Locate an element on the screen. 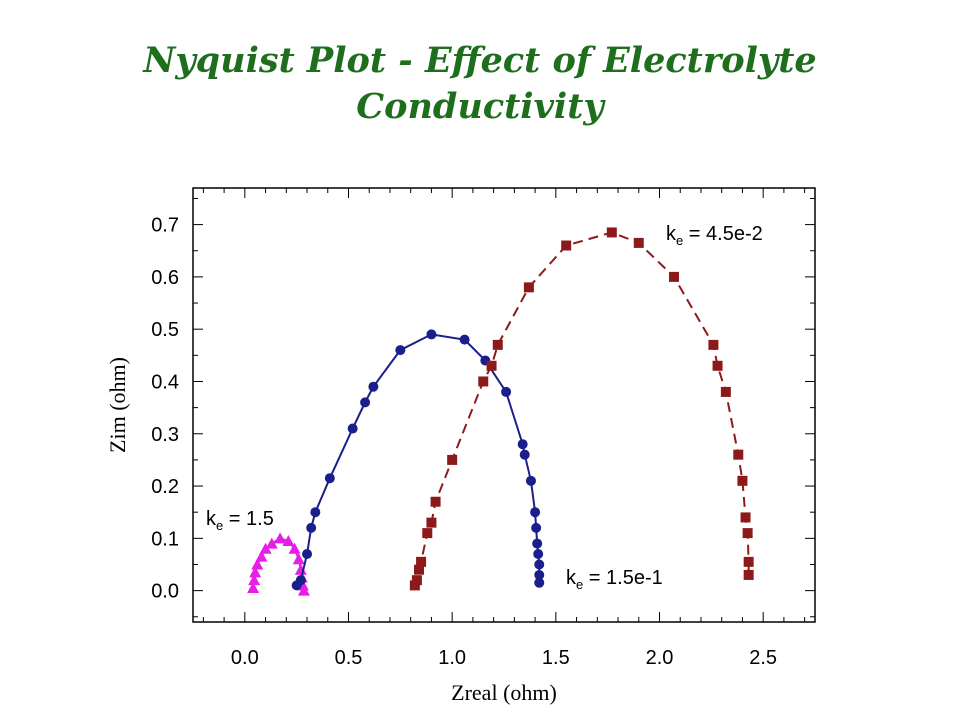 The height and width of the screenshot is (720, 960). chart-title-line-2: Conductivity is located at coordinates (480, 106).